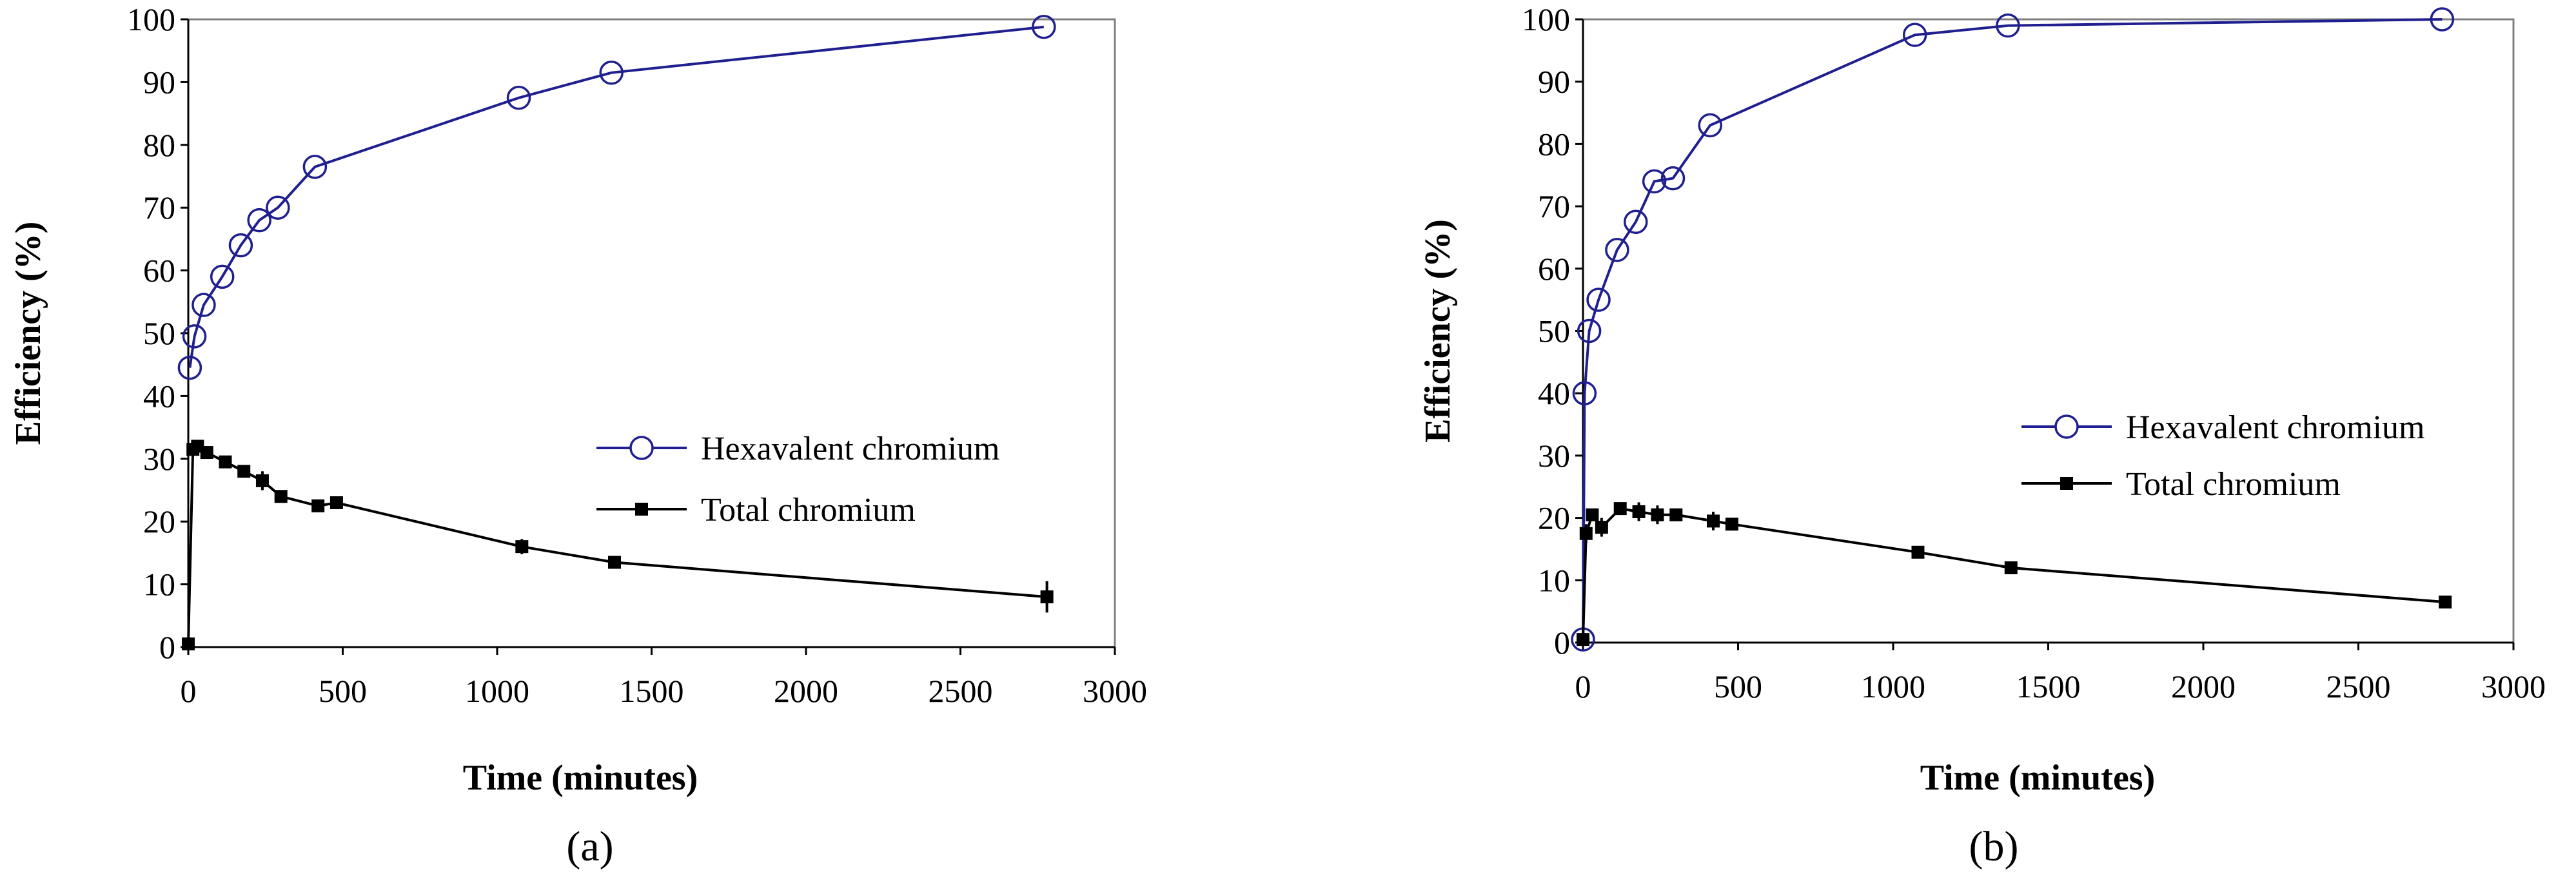  What do you see at coordinates (1994, 846) in the screenshot?
I see `panel-label: (b)` at bounding box center [1994, 846].